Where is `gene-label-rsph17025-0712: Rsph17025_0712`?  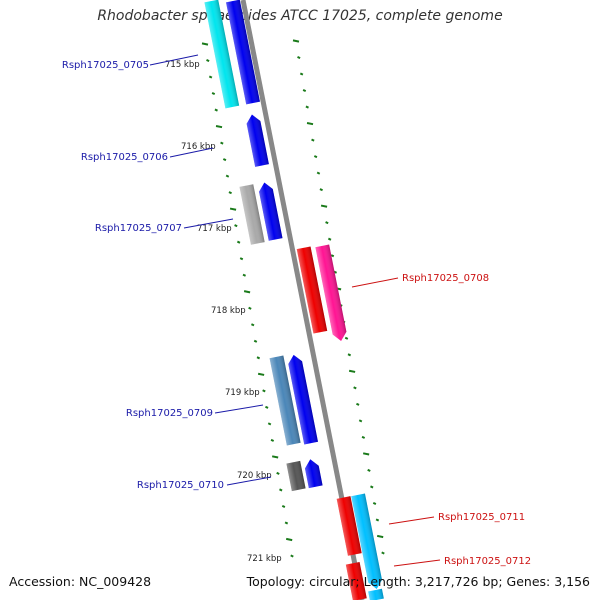 gene-label-rsph17025-0712: Rsph17025_0712 is located at coordinates (487, 561).